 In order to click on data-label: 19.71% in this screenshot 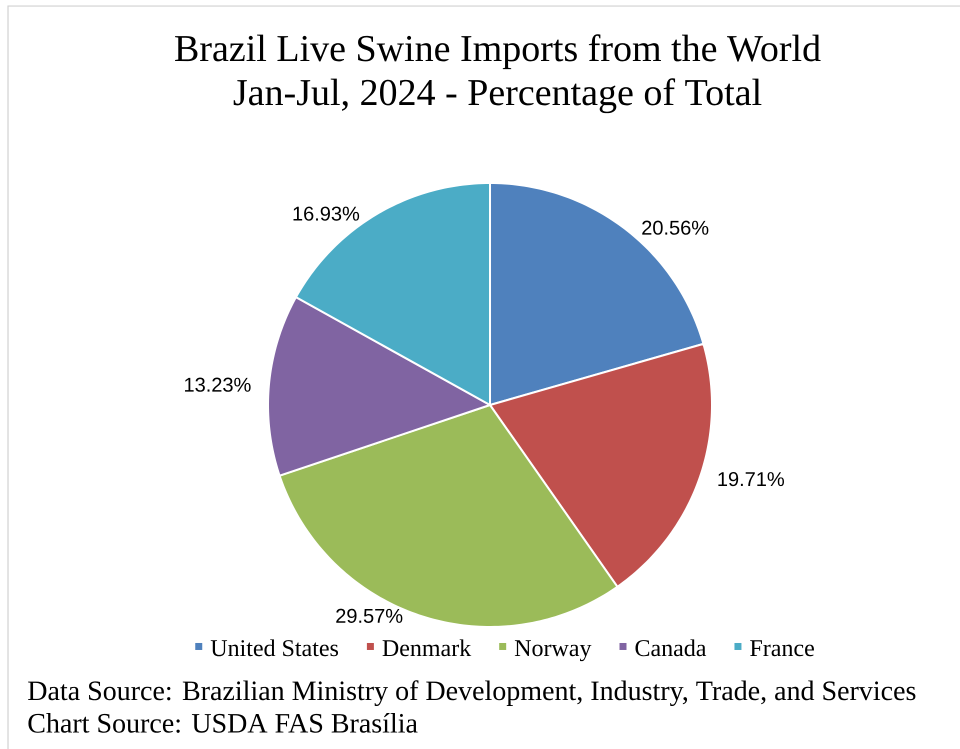, I will do `click(751, 479)`.